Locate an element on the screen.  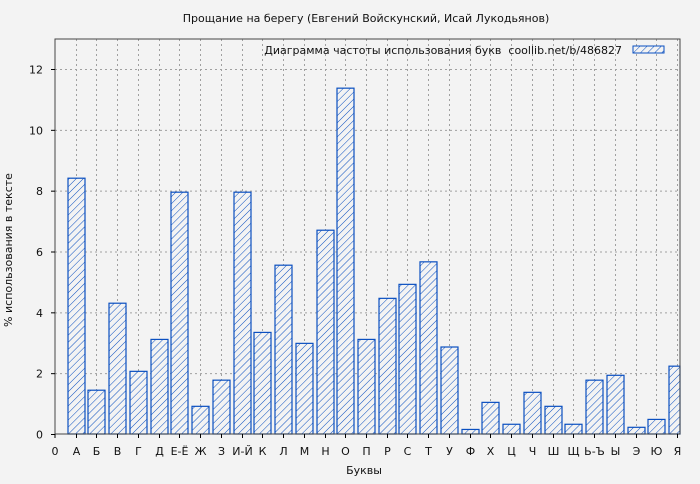
y-tick-label: 0 is located at coordinates (39, 435).